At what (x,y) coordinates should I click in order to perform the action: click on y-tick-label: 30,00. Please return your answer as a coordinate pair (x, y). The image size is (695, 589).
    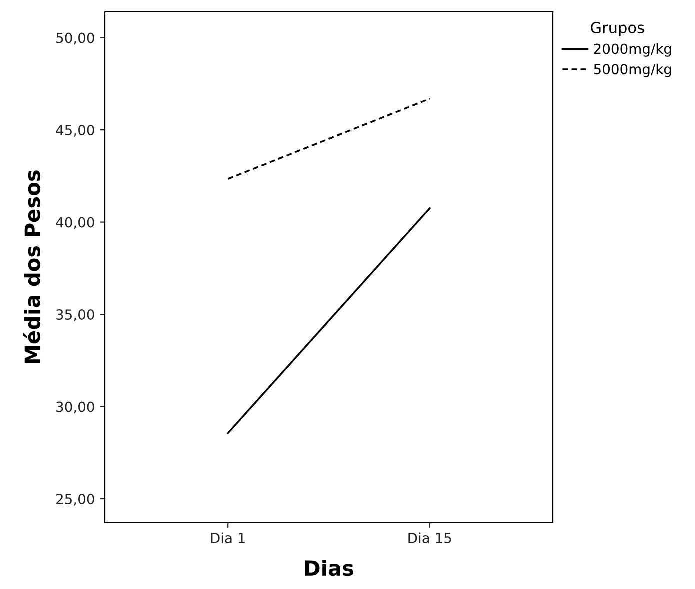
    Looking at the image, I should click on (75, 408).